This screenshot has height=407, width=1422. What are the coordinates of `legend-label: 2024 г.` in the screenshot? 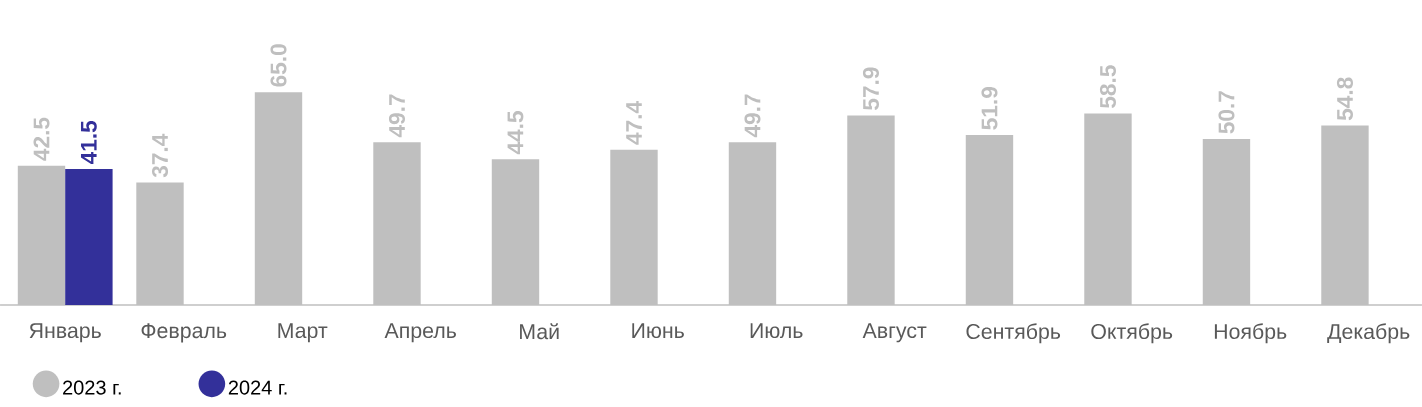 It's located at (257, 387).